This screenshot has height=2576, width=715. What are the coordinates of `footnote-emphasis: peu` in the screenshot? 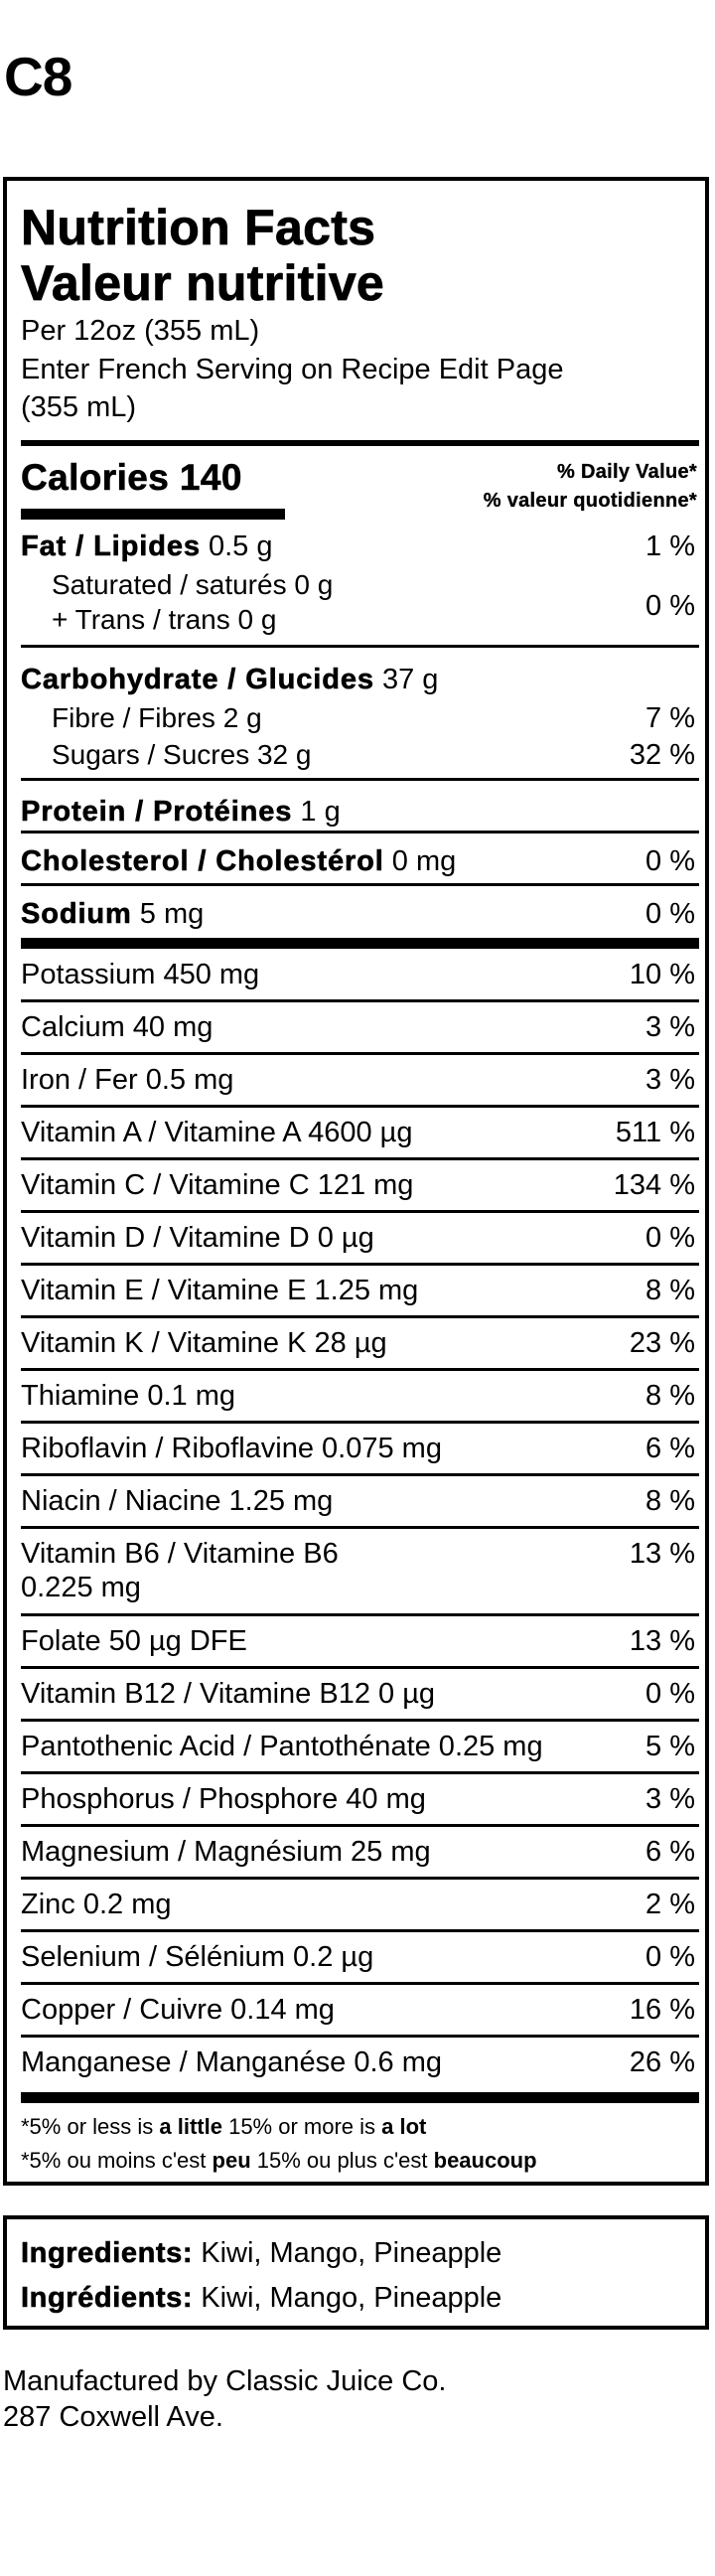 It's located at (232, 2160).